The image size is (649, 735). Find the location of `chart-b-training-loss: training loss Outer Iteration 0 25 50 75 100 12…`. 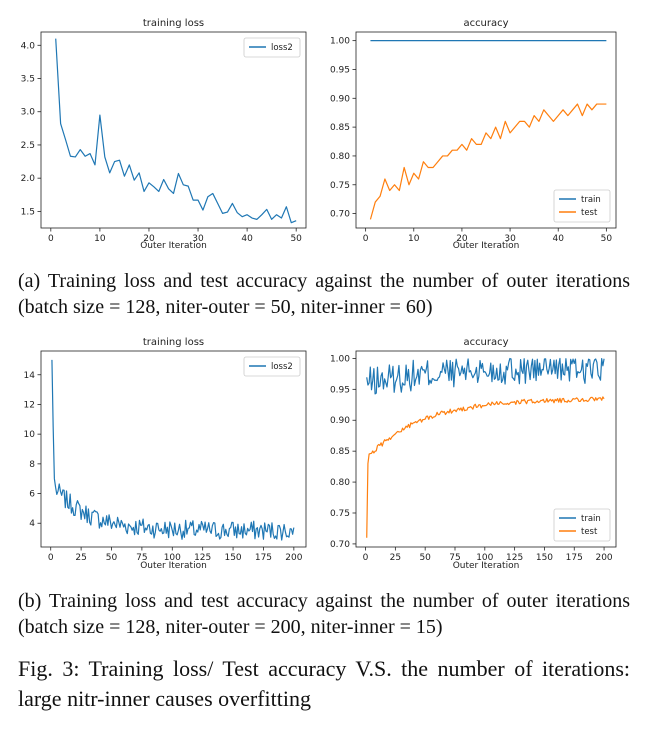

chart-b-training-loss: training loss Outer Iteration 0 25 50 75 100 12… is located at coordinates (165, 454).